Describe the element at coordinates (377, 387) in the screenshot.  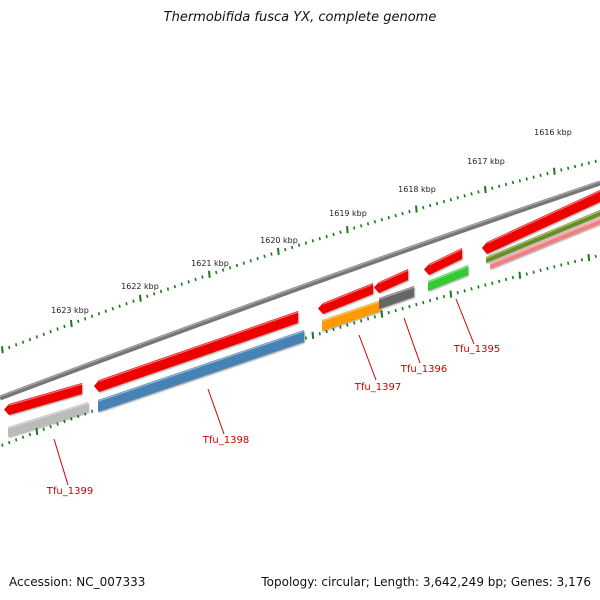
I see `gene-label: Tfu_1397` at that location.